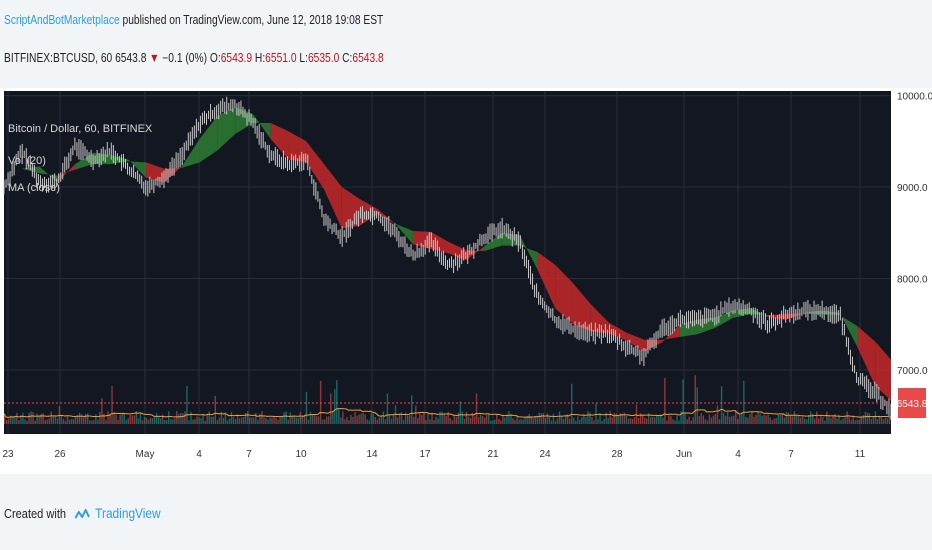  I want to click on author-link: ScriptAndBotMarketplace, so click(62, 20).